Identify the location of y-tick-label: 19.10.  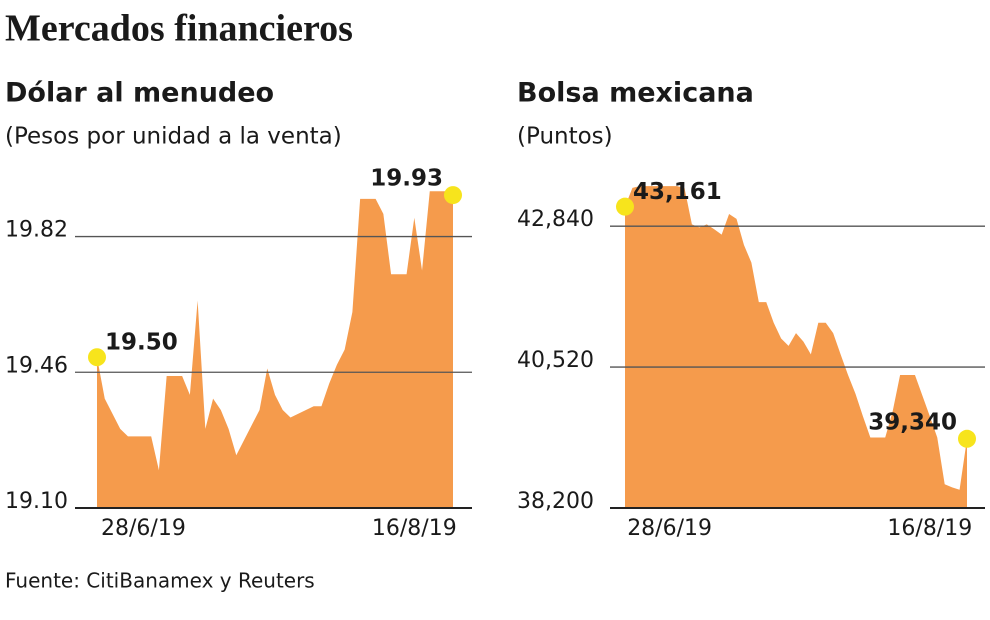
(36, 501).